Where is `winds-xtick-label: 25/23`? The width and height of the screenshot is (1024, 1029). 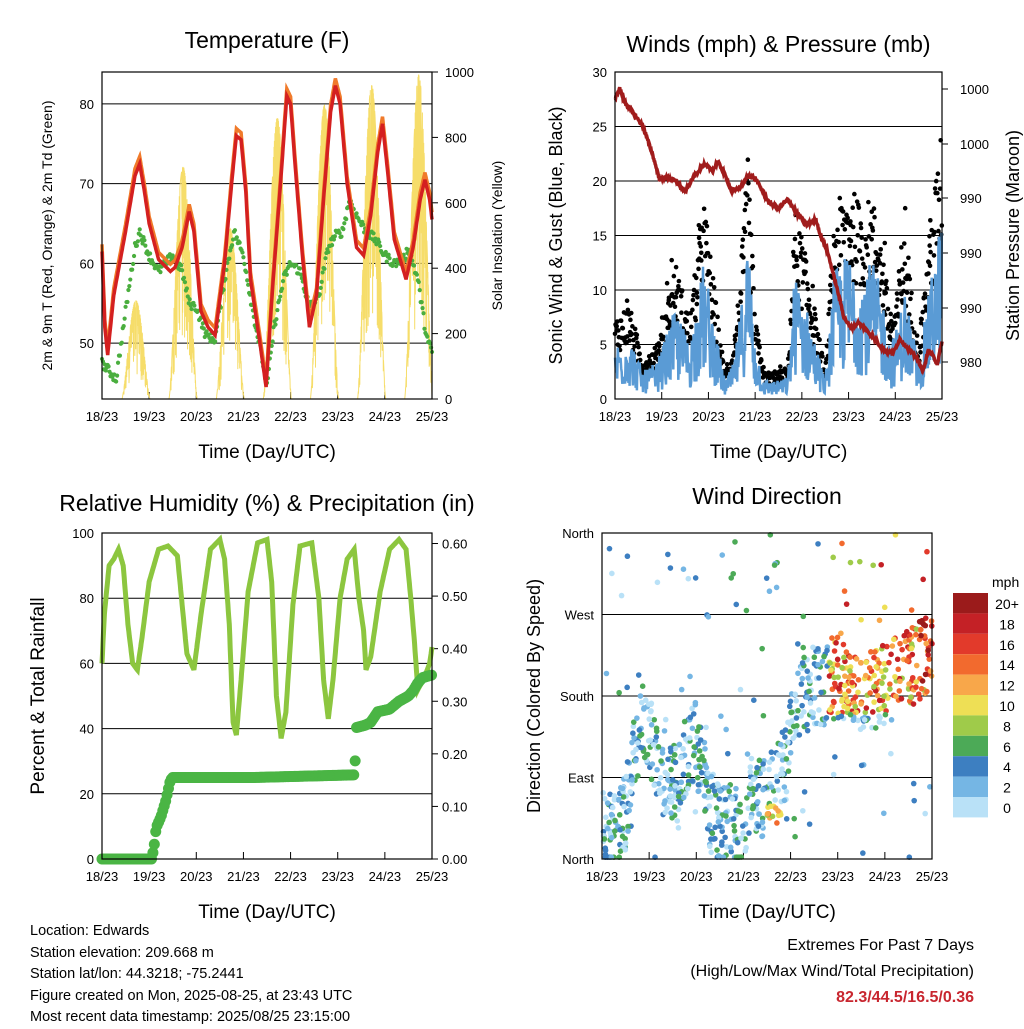 winds-xtick-label: 25/23 is located at coordinates (942, 416).